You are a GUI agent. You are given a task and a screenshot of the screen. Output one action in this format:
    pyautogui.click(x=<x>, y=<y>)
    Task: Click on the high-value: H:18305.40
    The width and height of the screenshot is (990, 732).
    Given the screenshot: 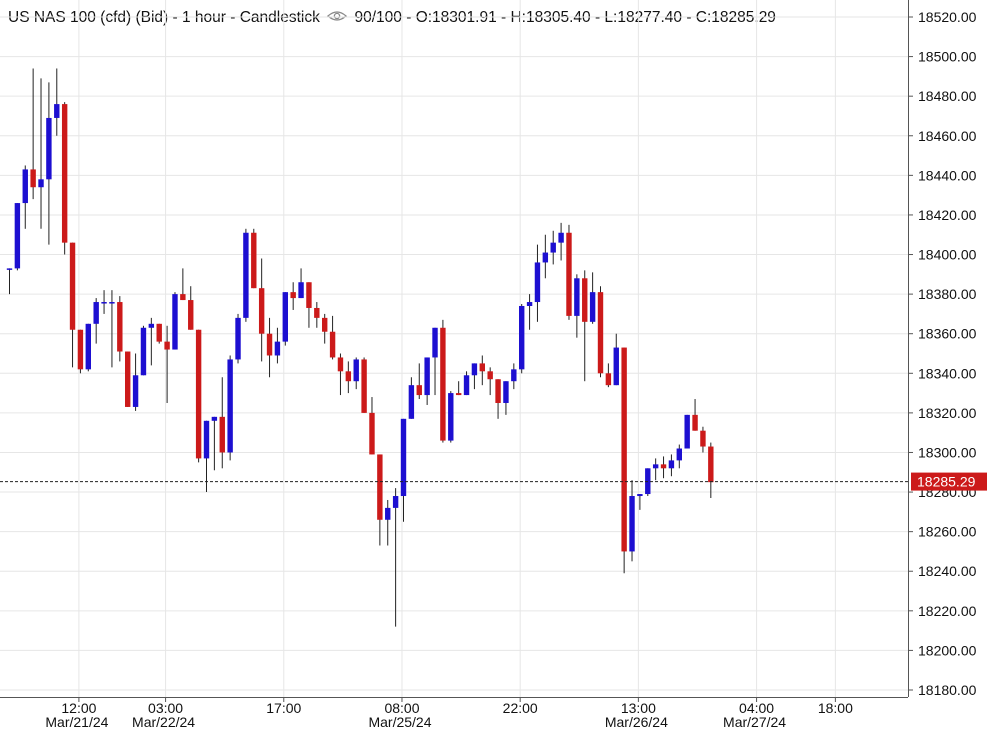 What is the action you would take?
    pyautogui.click(x=550, y=18)
    